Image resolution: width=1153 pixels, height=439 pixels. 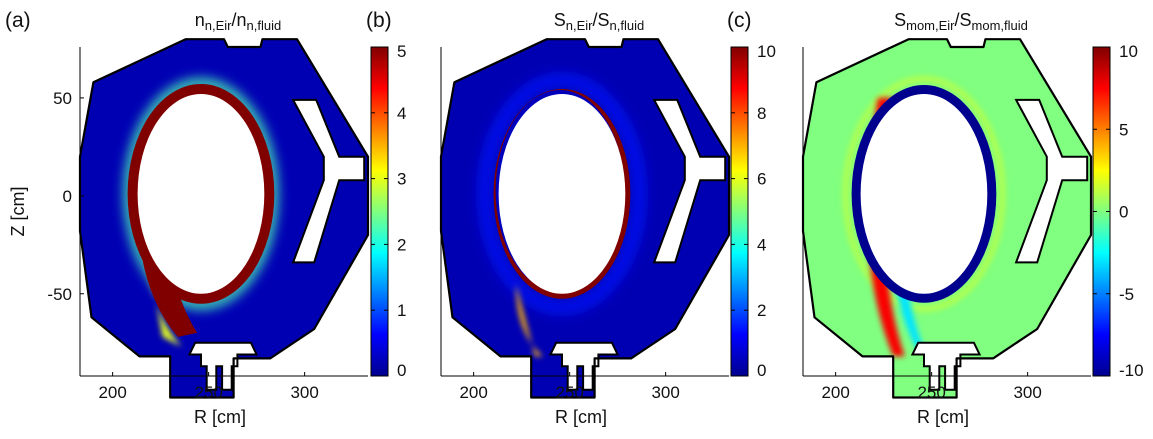 What do you see at coordinates (67, 196) in the screenshot?
I see `y-tick-label: 0` at bounding box center [67, 196].